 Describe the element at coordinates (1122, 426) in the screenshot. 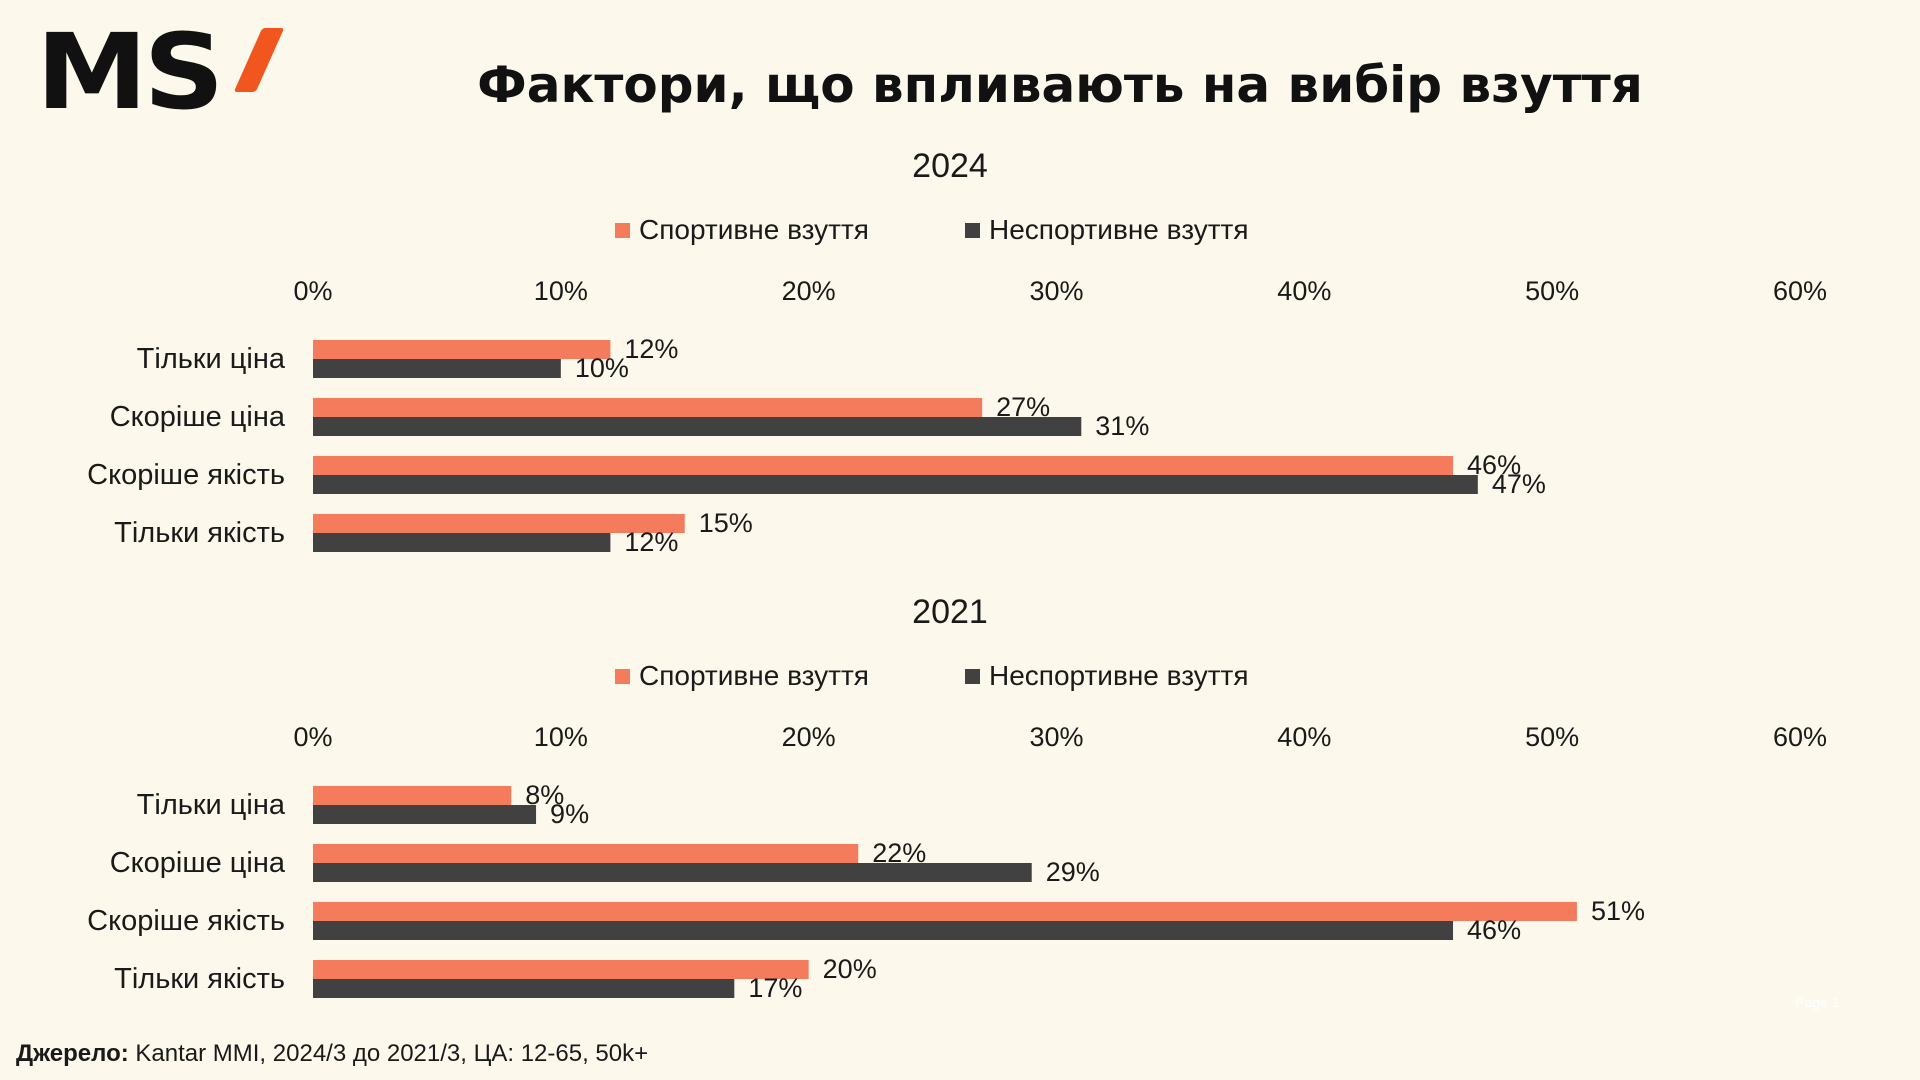

I see `data-label: 31%` at that location.